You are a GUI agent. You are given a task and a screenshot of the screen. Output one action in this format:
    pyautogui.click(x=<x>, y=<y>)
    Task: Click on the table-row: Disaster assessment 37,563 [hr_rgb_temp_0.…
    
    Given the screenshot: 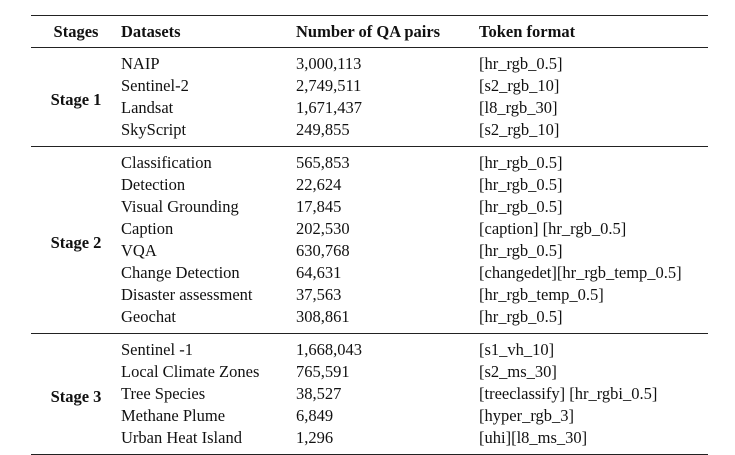 What is the action you would take?
    pyautogui.click(x=369, y=295)
    